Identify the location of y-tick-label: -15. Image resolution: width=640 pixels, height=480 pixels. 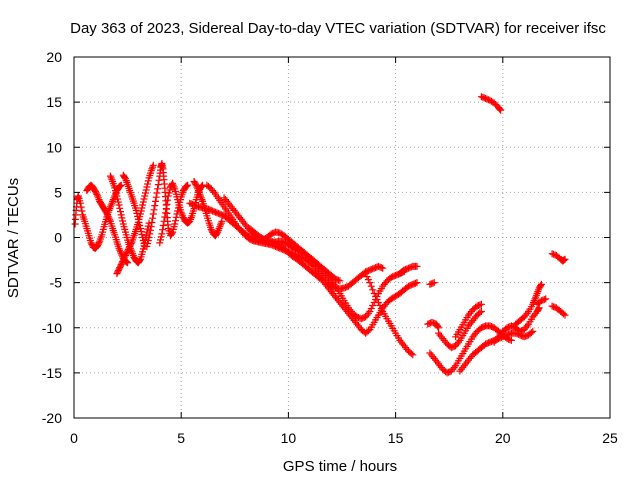
(52, 373).